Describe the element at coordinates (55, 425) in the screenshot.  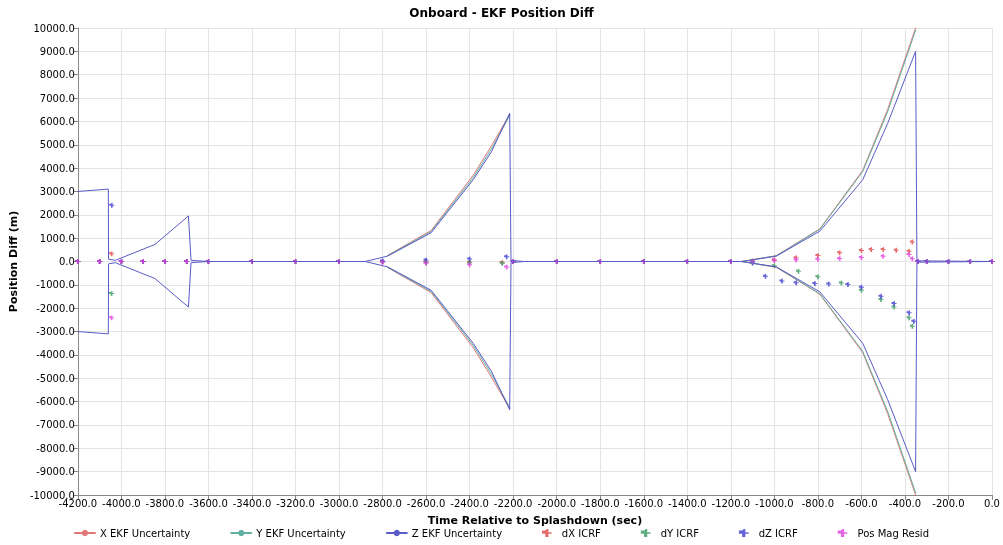
I see `y-tick-label: -7000.0` at that location.